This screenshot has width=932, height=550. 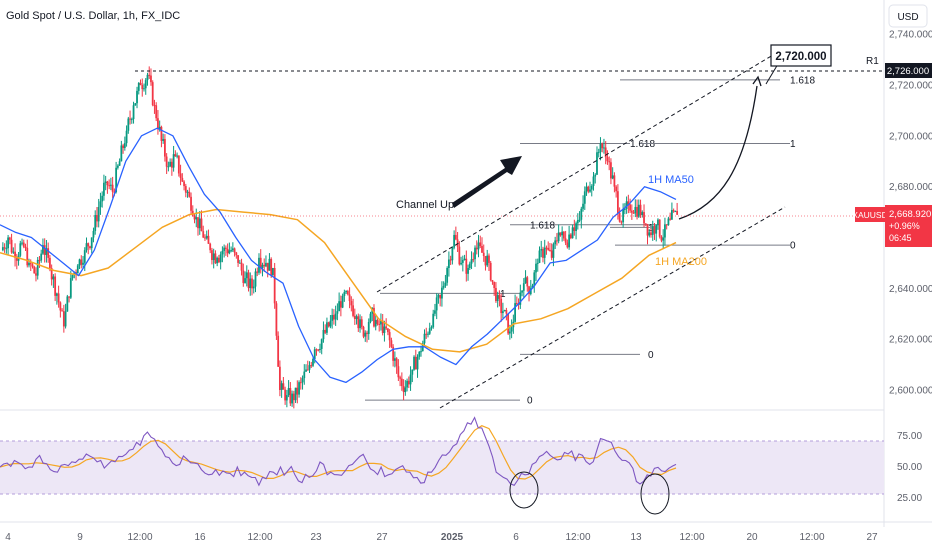 What do you see at coordinates (681, 262) in the screenshot?
I see `ma200-label: 1H MA200` at bounding box center [681, 262].